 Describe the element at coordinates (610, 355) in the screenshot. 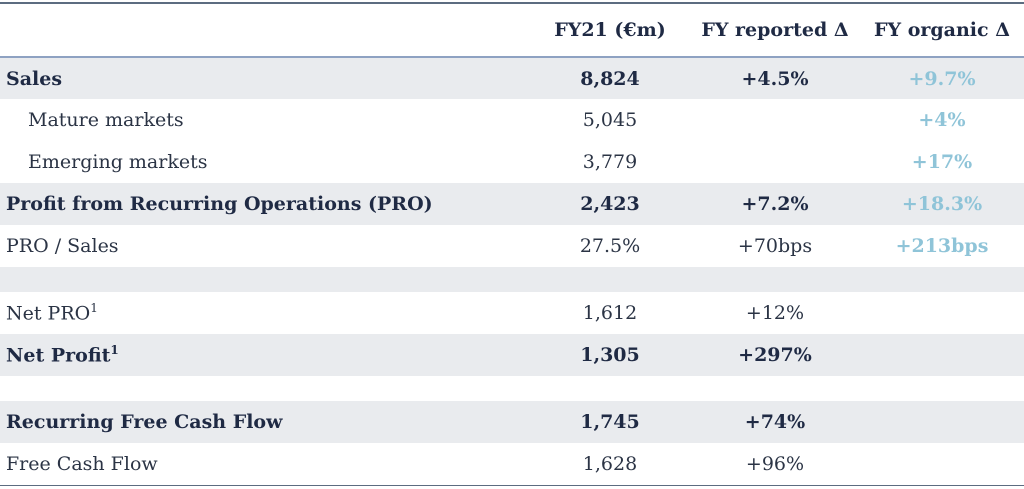

I see `fy21-cell: 1,305` at that location.